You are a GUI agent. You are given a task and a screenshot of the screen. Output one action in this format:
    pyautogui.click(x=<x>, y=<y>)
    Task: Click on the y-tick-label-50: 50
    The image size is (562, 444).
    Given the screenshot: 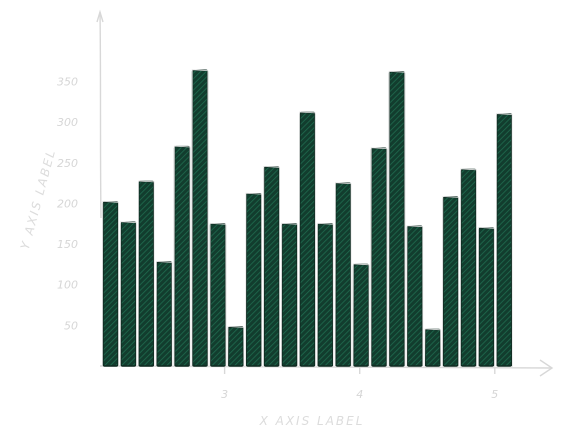 What is the action you would take?
    pyautogui.click(x=71, y=325)
    